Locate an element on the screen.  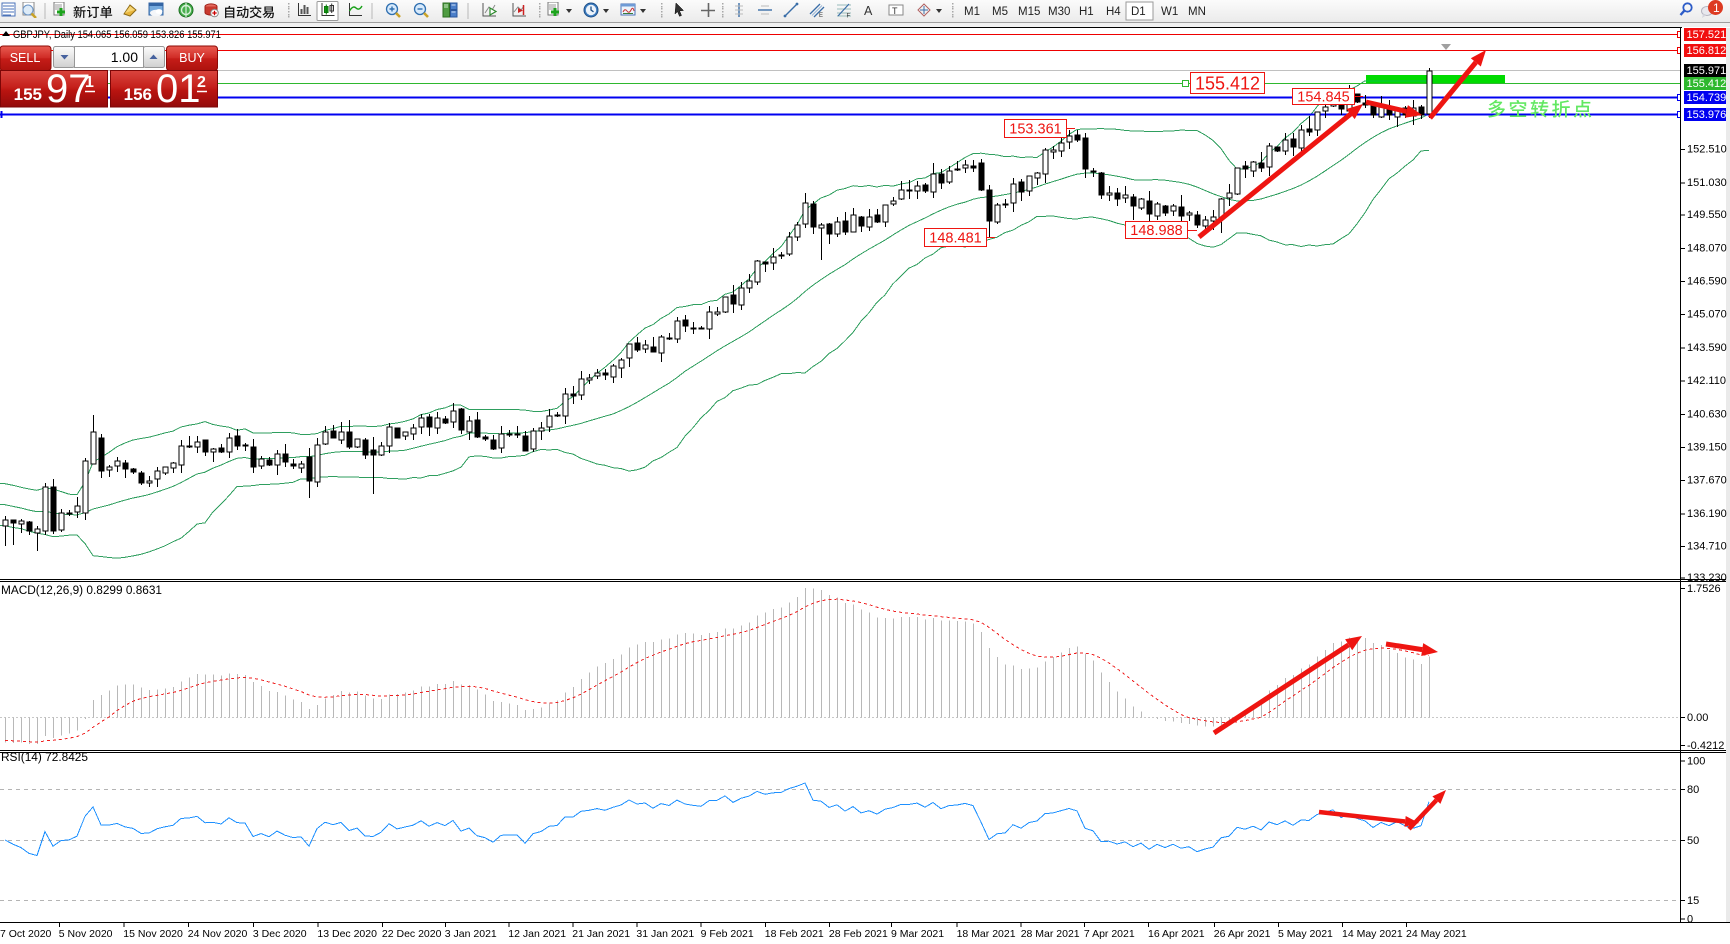
svg-text: 50 is located at coordinates (1693, 841).